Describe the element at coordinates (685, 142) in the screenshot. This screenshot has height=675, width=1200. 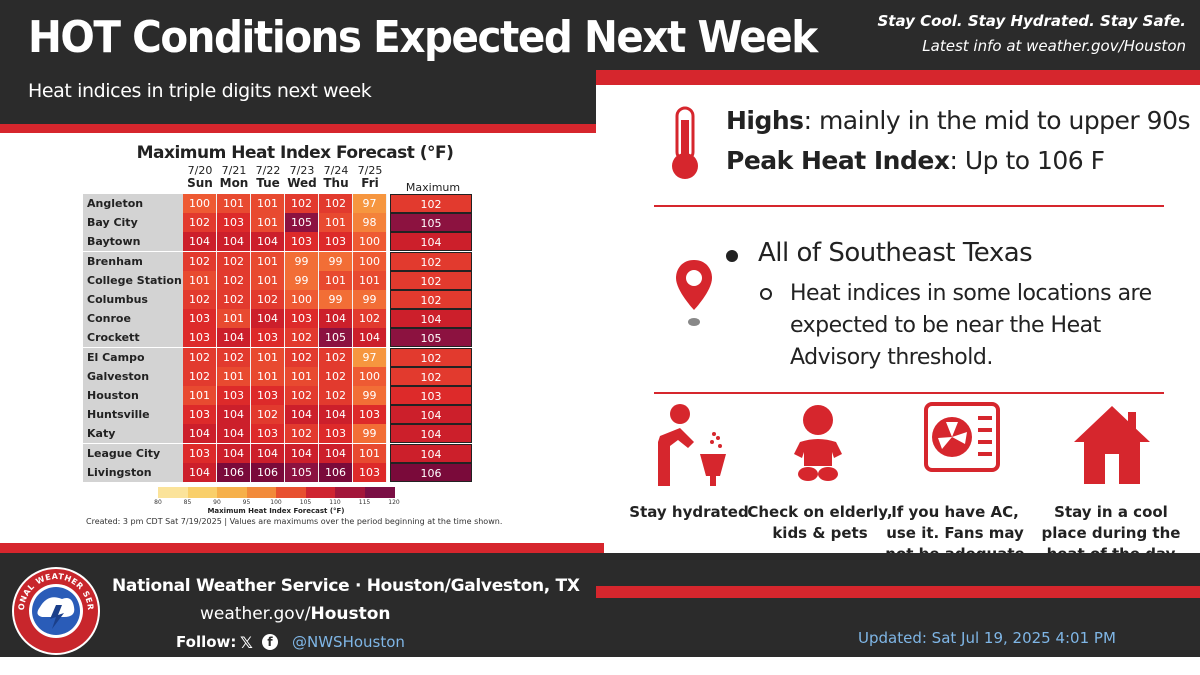
I see `thermometer-icon` at that location.